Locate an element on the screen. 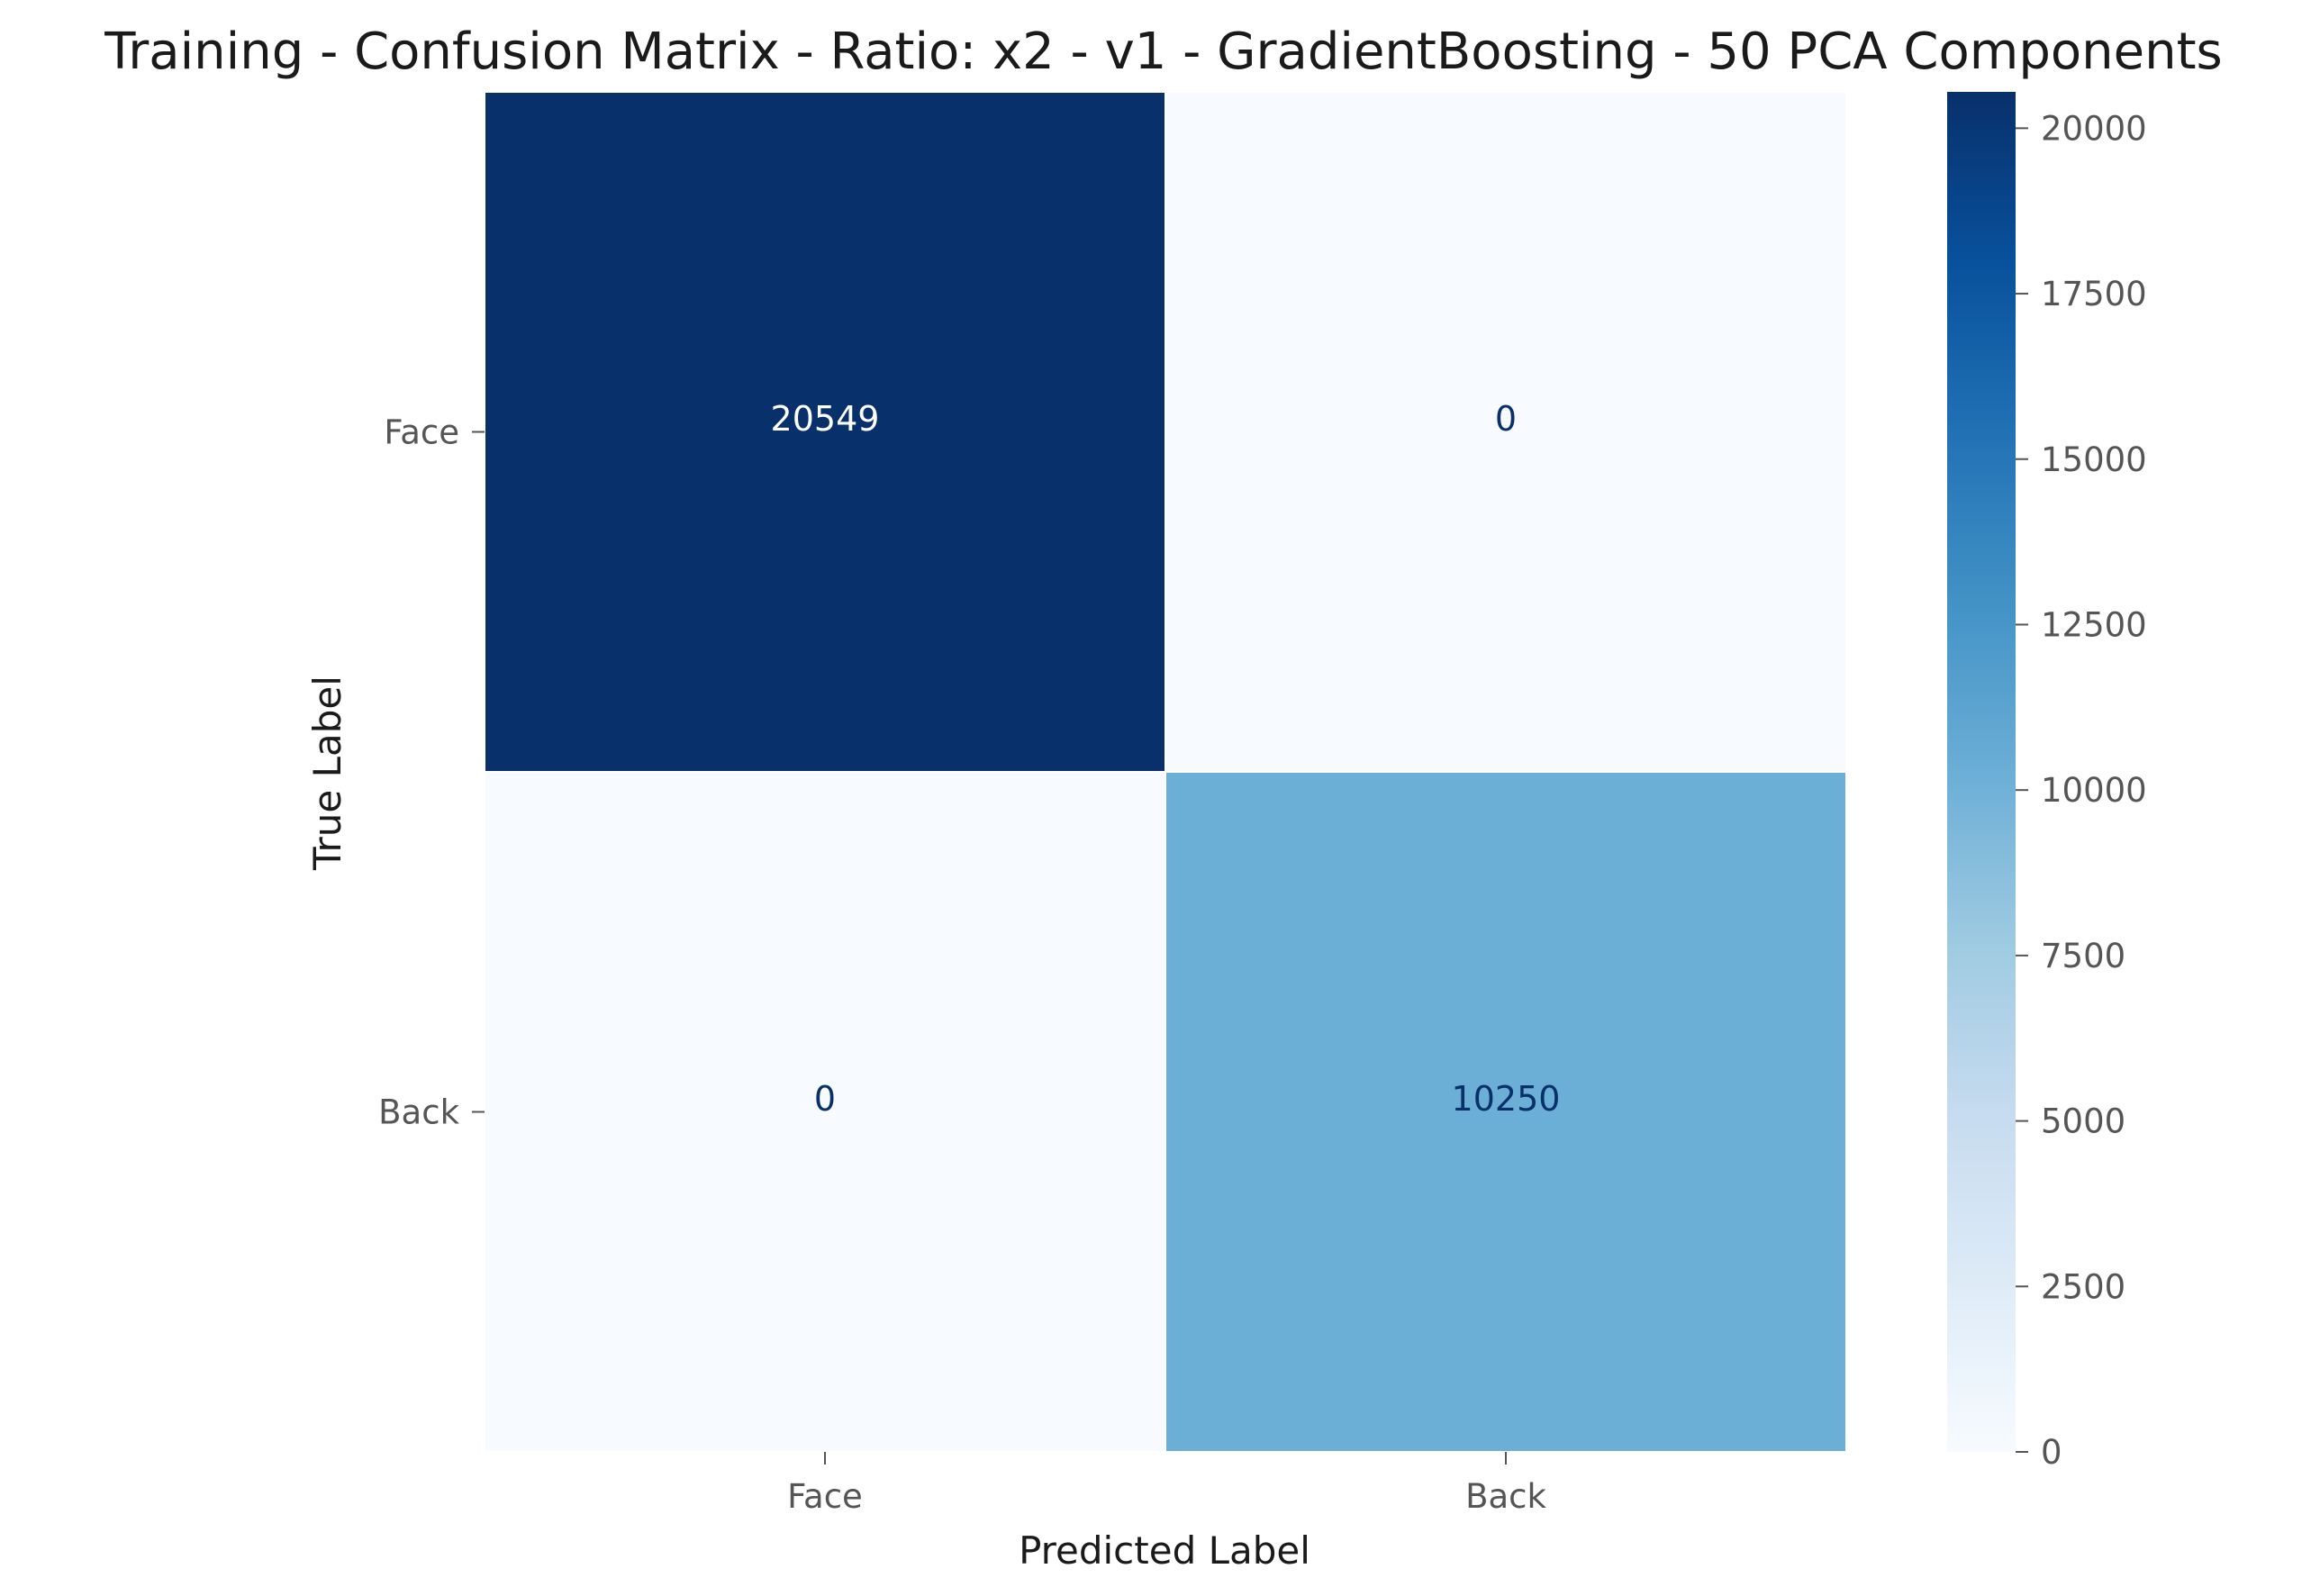 The width and height of the screenshot is (2320, 1596). x-axis-ticks: Face Back is located at coordinates (1166, 1484).